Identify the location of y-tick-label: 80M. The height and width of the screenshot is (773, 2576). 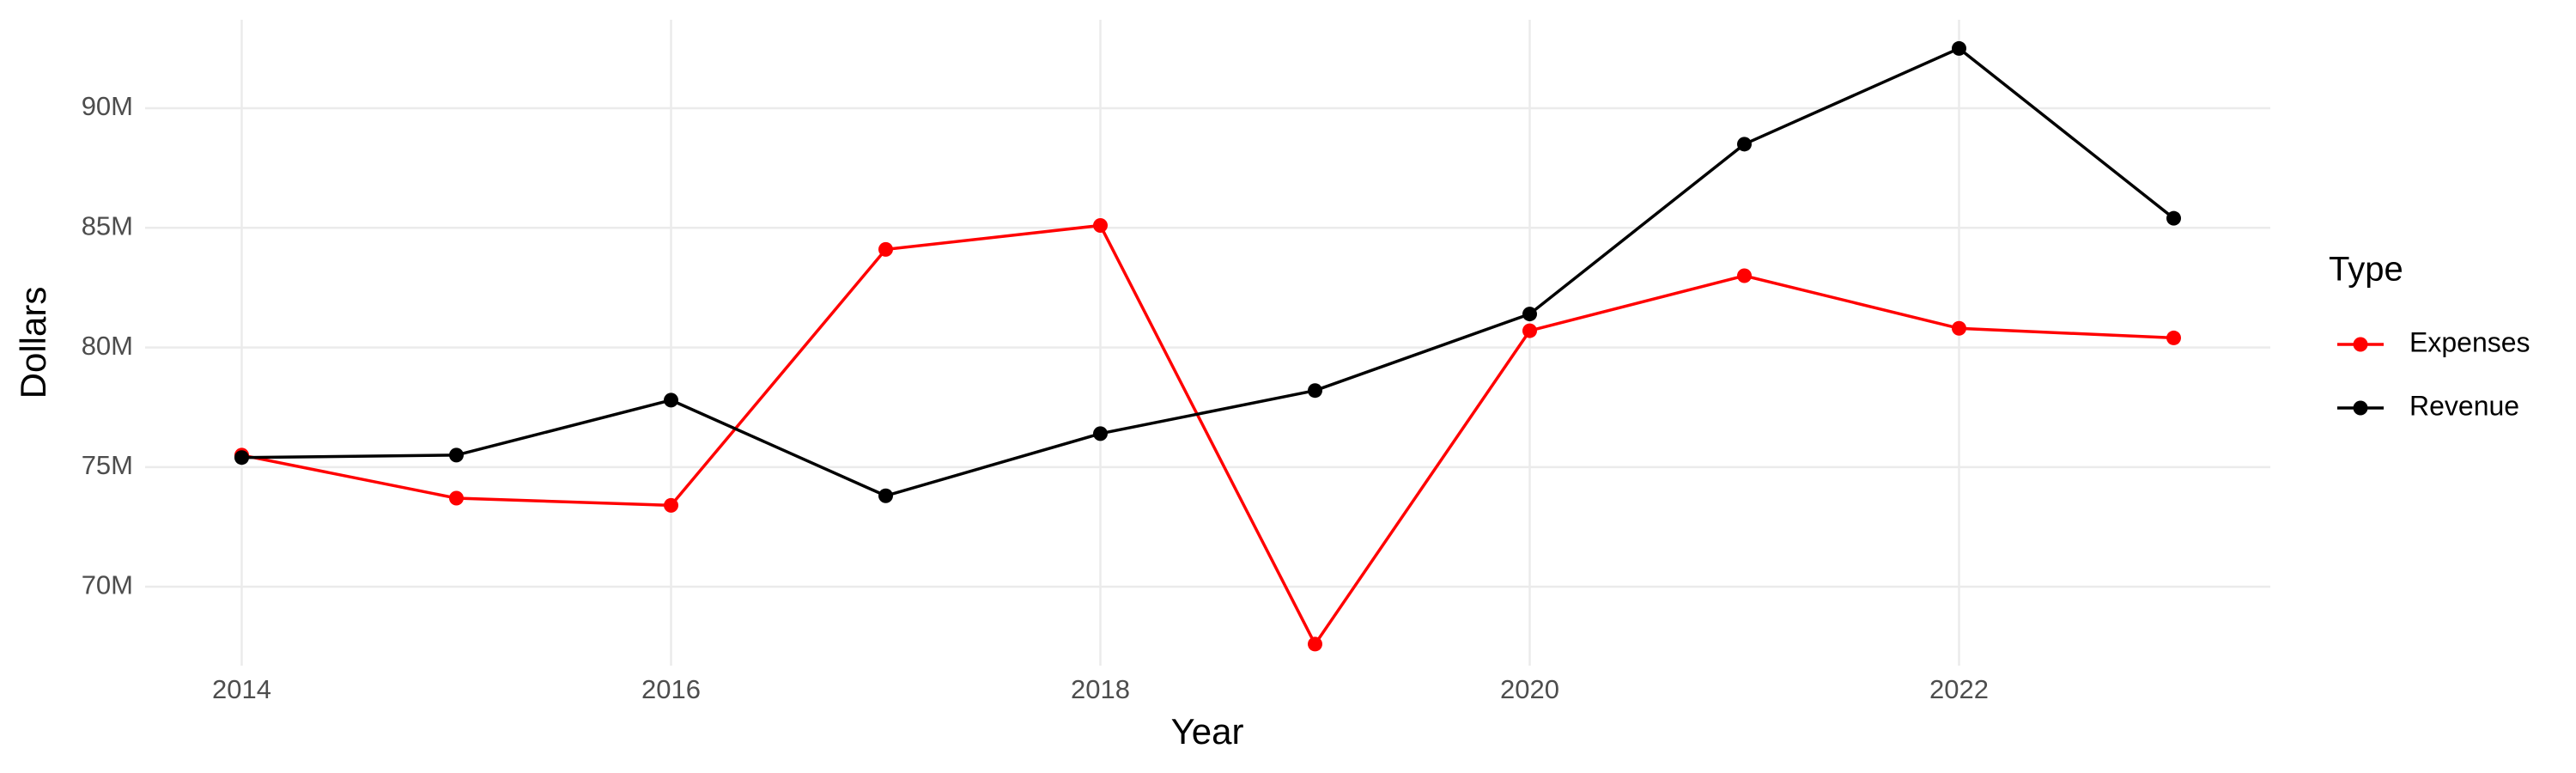
(107, 346).